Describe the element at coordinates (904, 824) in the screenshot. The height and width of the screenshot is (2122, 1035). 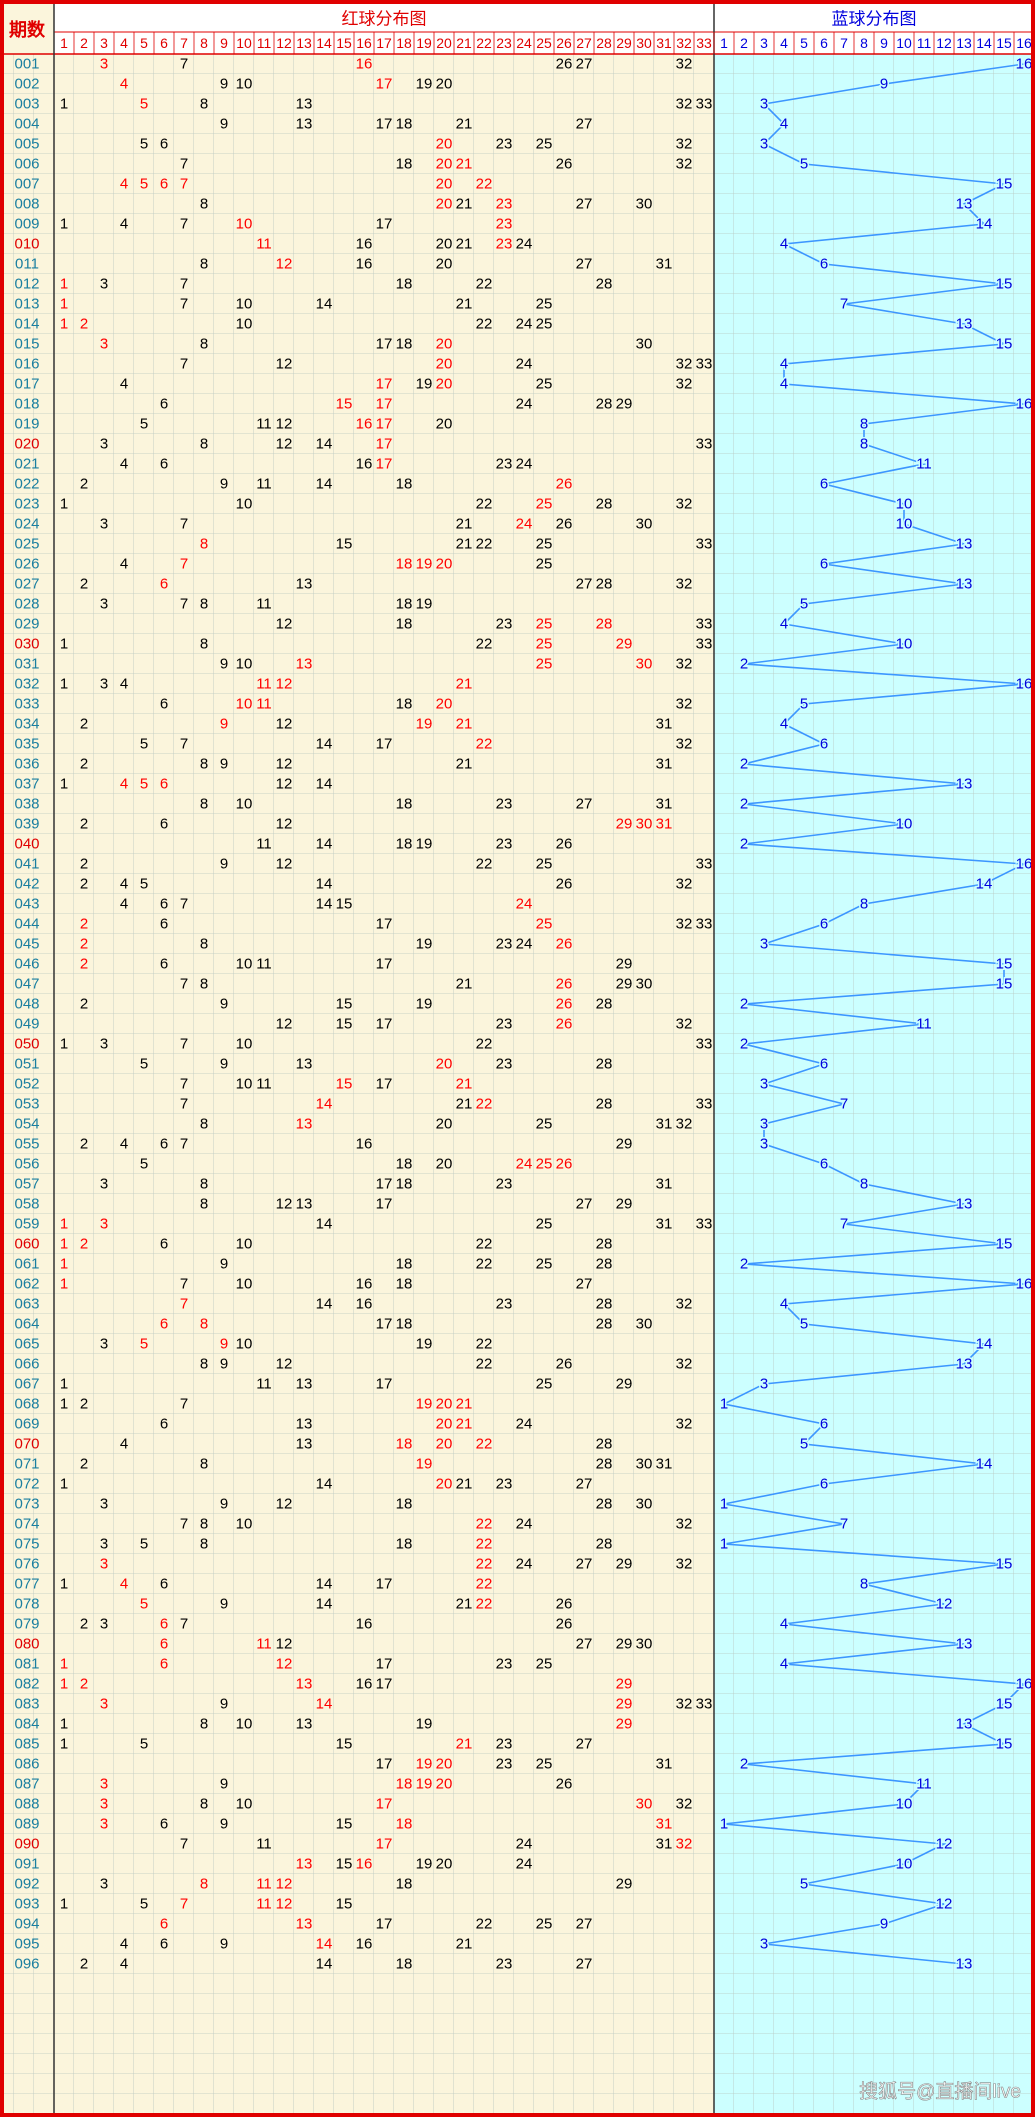
I see `blue-ball: 10` at that location.